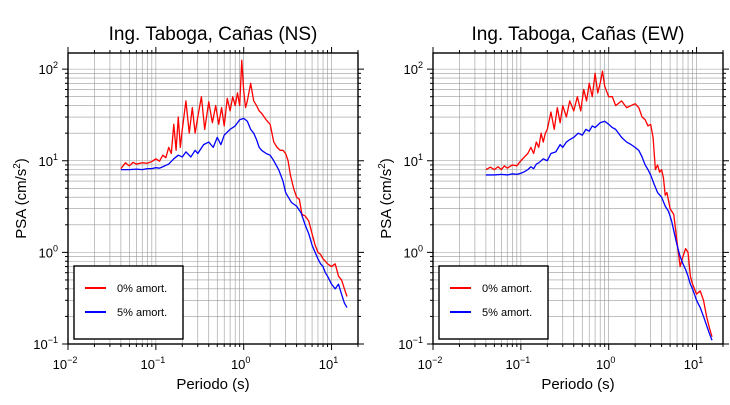  What do you see at coordinates (234, 212) in the screenshot?
I see `series-line-5-amort` at bounding box center [234, 212].